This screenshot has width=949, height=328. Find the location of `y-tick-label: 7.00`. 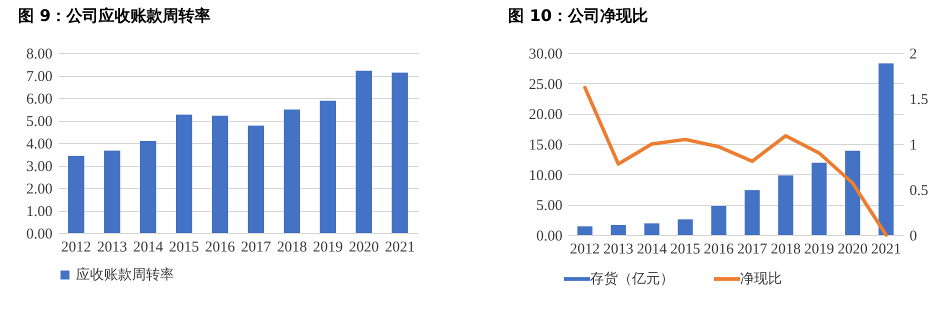

y-tick-label: 7.00 is located at coordinates (39, 77).